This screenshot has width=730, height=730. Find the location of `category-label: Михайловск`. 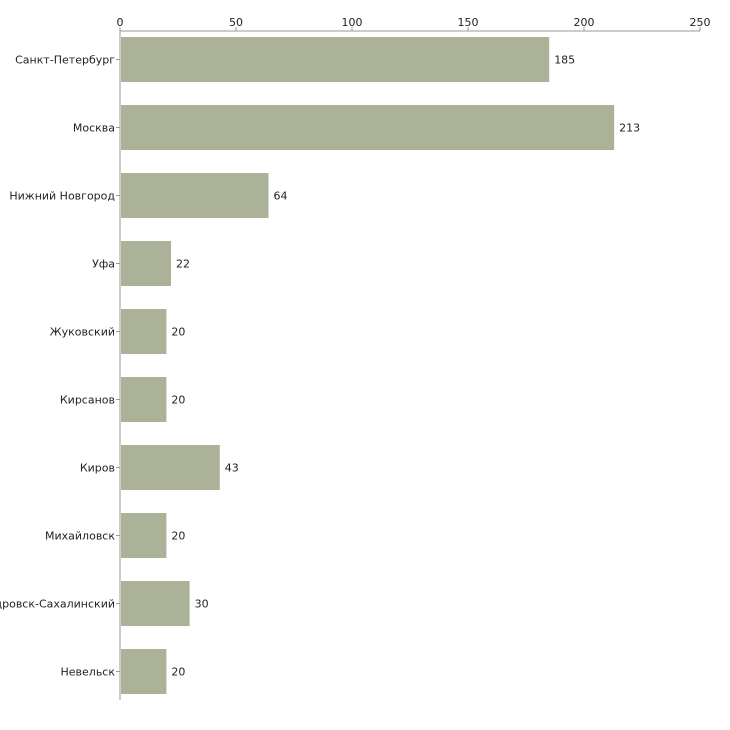

category-label: Михайловск is located at coordinates (80, 536).